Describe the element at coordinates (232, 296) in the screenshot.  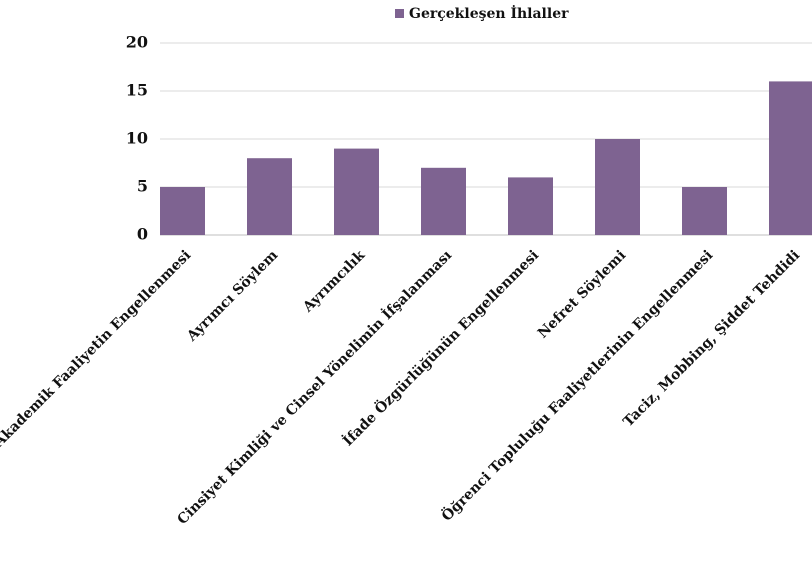
I see `x-tick-label: Ayrımcı Söylem` at that location.